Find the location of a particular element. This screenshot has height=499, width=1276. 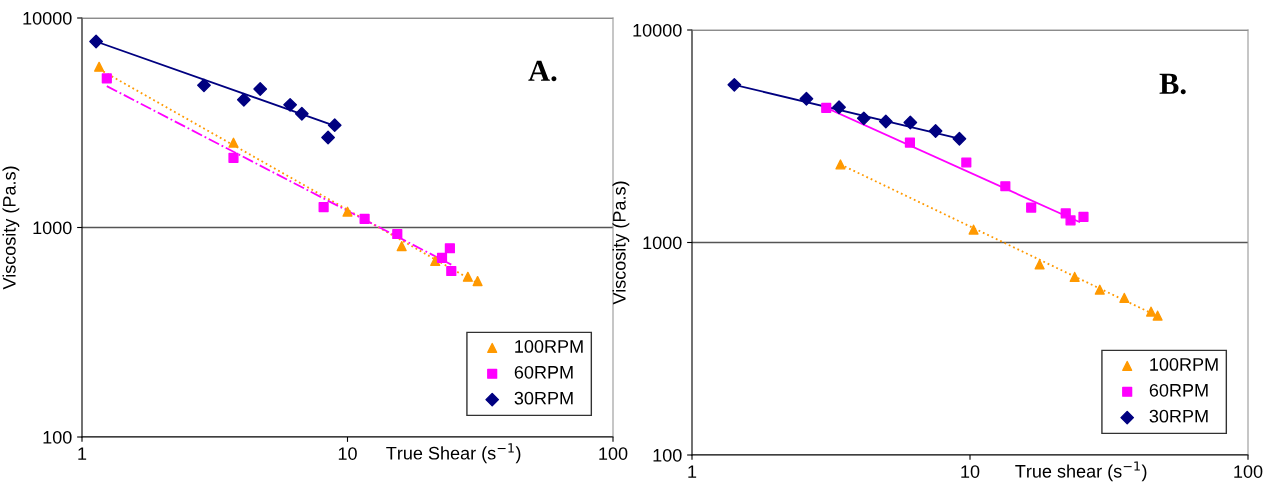

annotation: A. is located at coordinates (542, 71).